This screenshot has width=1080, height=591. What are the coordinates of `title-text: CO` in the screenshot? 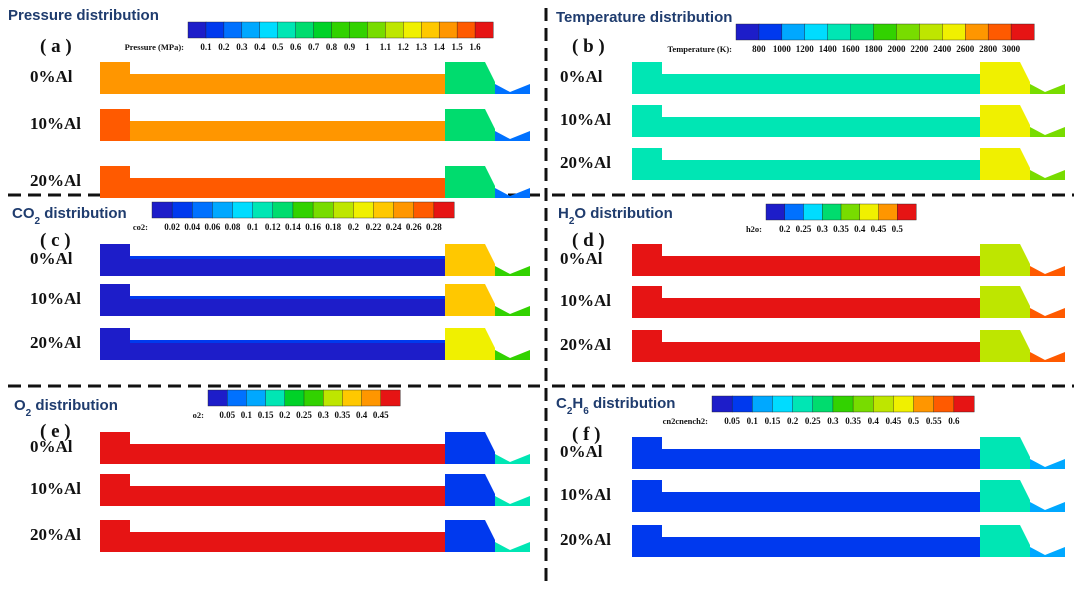 It's located at (23, 213).